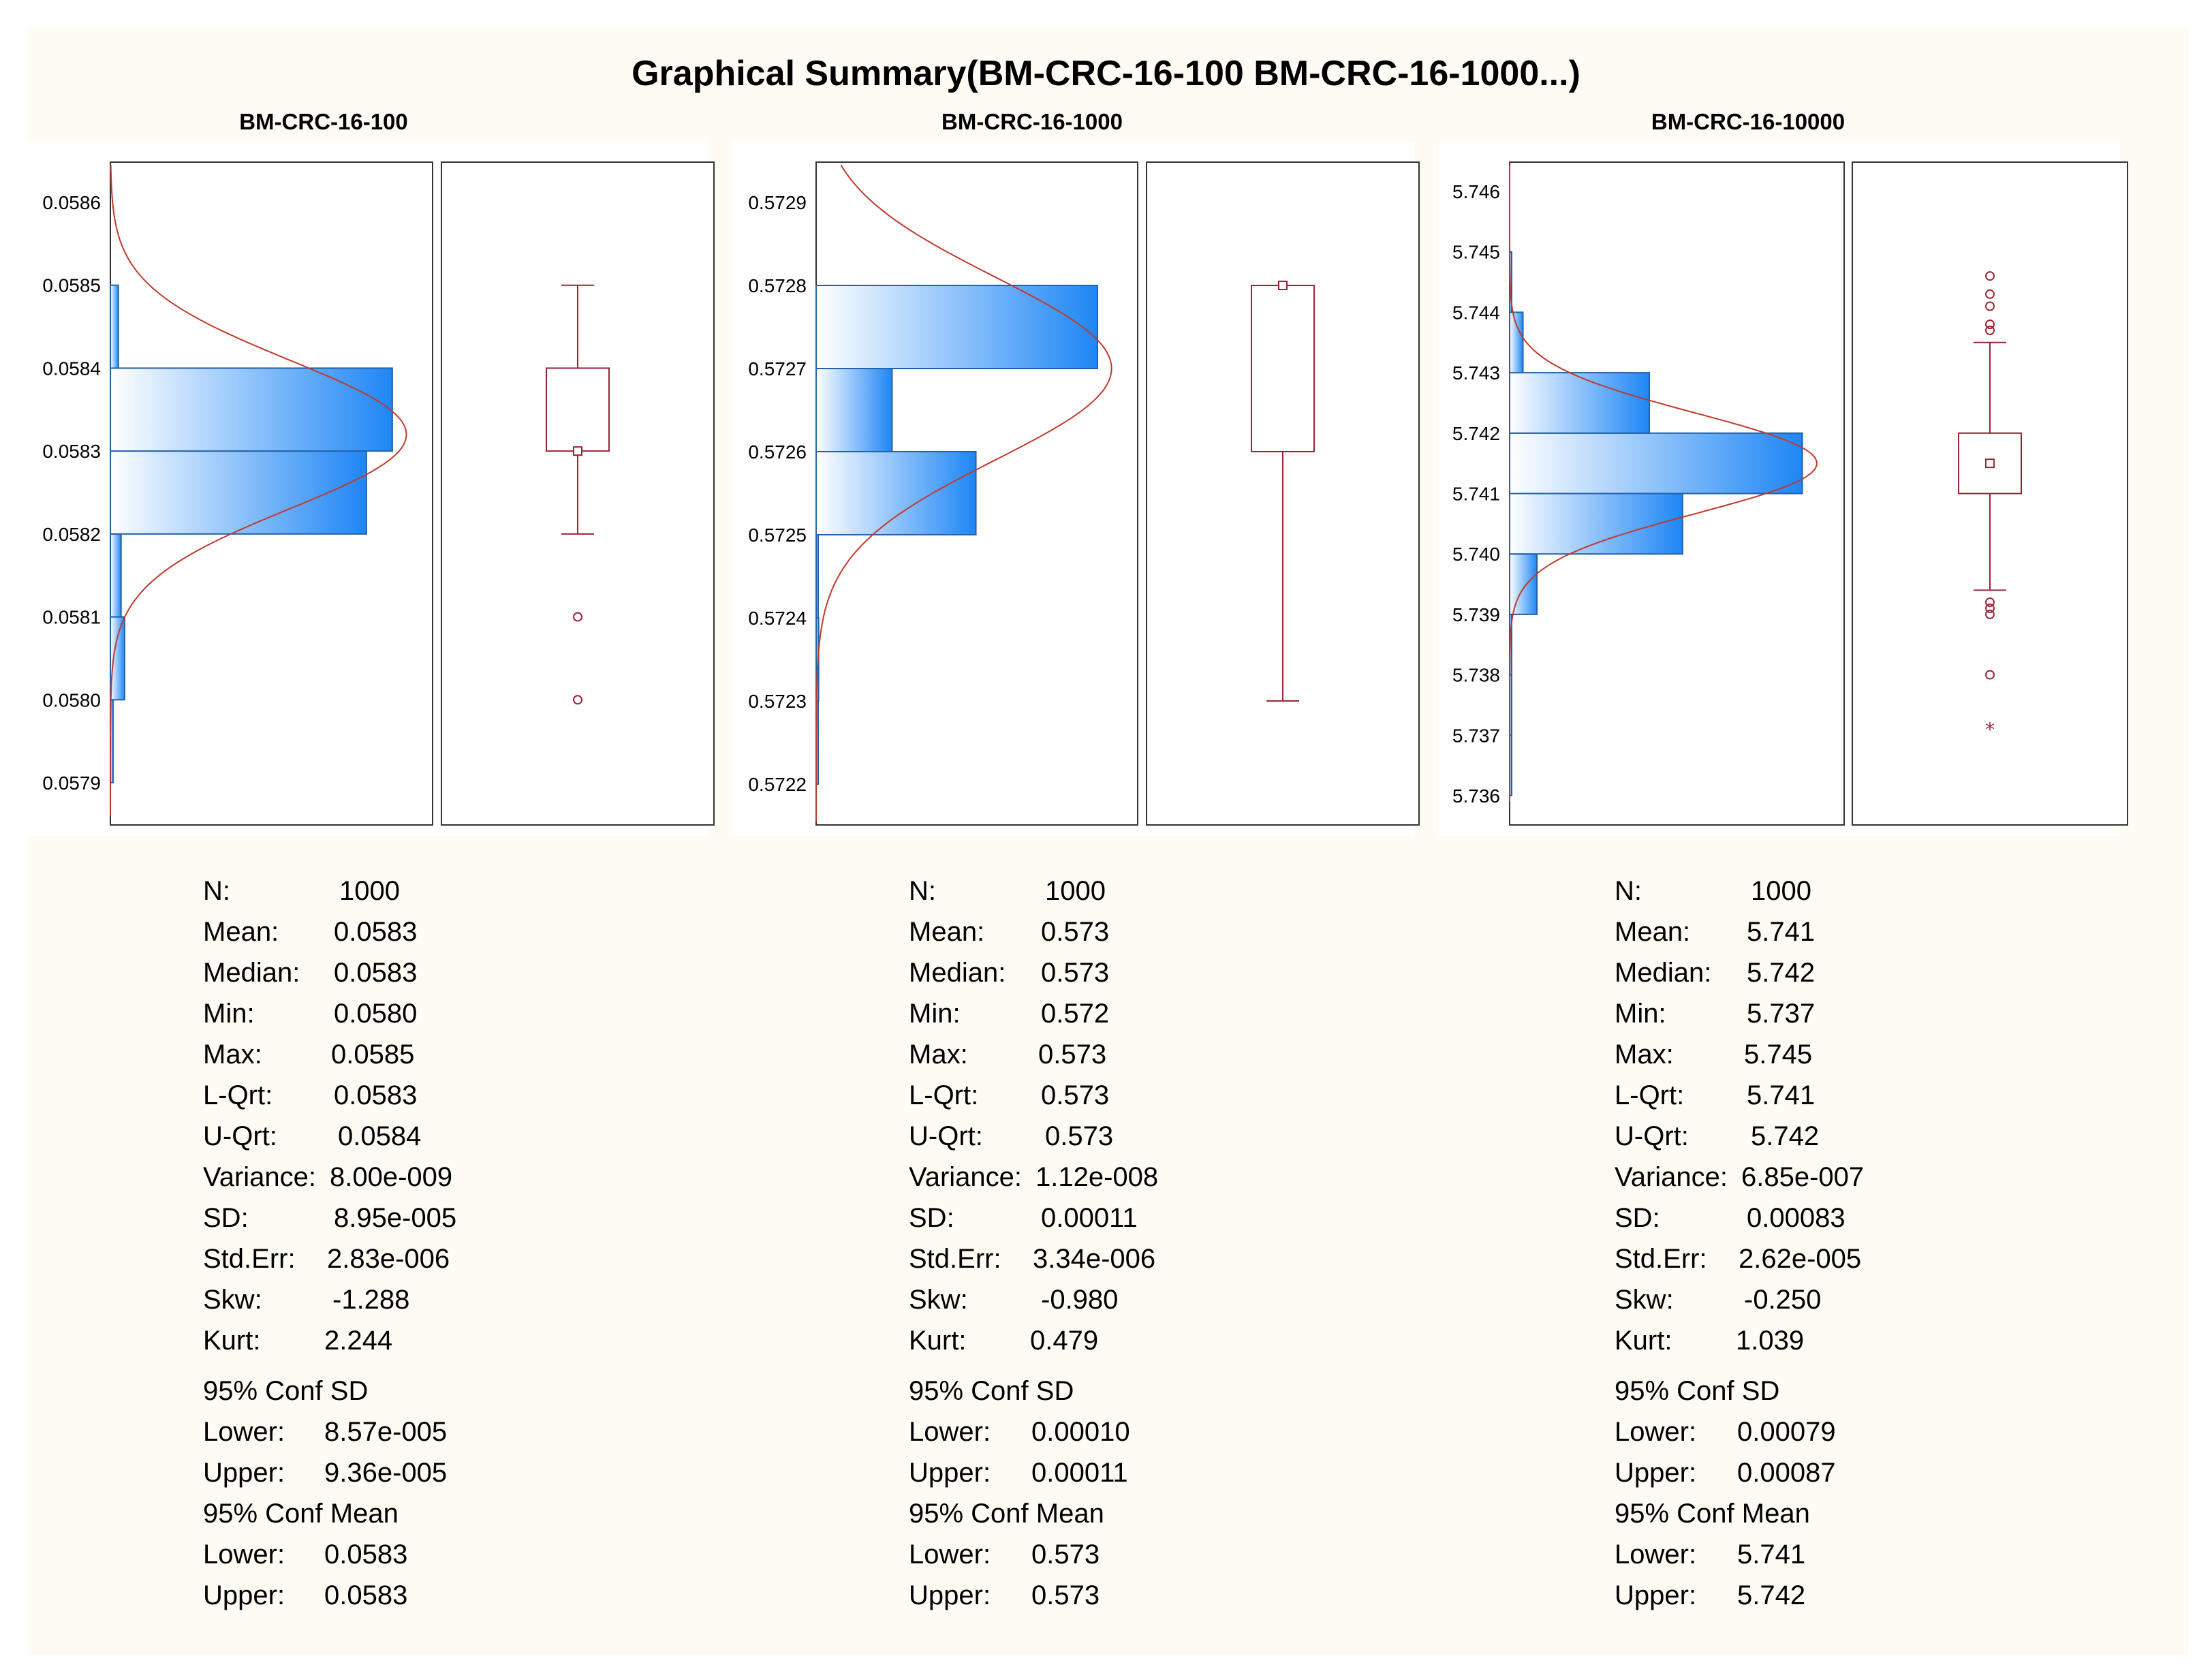 The image size is (2212, 1671). What do you see at coordinates (369, 891) in the screenshot?
I see `stat-value: 1000` at bounding box center [369, 891].